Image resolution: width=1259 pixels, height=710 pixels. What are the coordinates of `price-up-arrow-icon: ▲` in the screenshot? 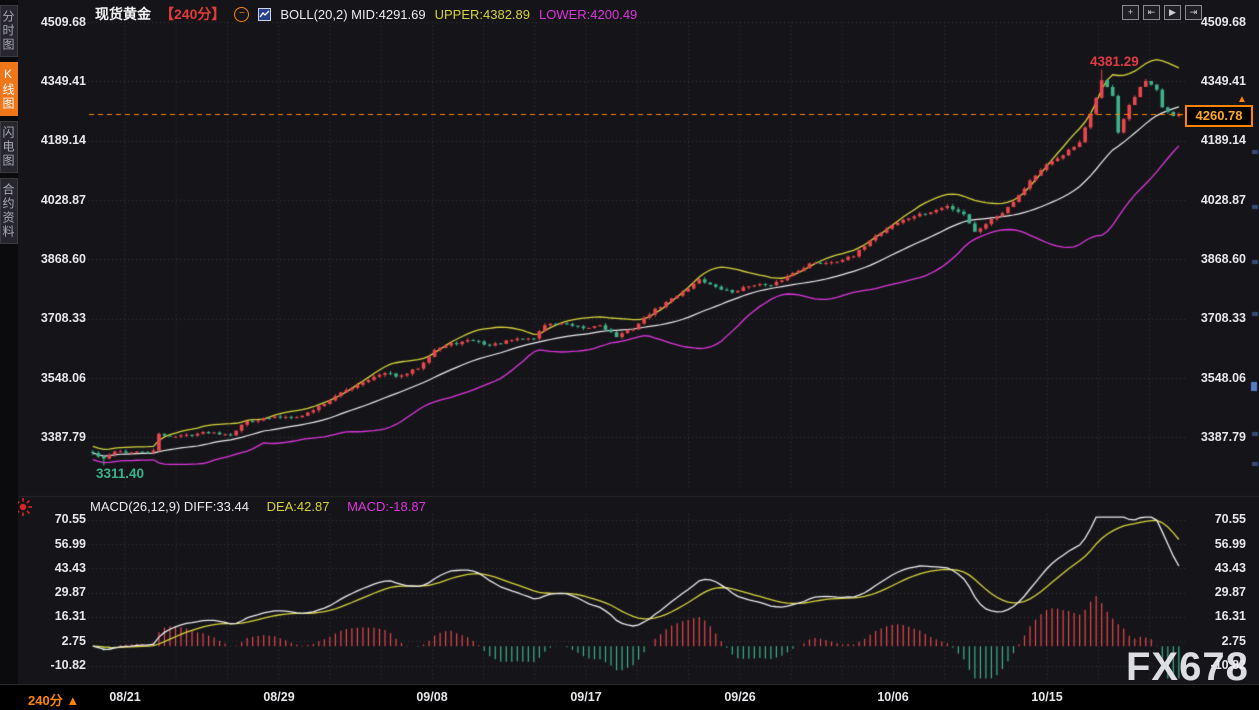 It's located at (1242, 99).